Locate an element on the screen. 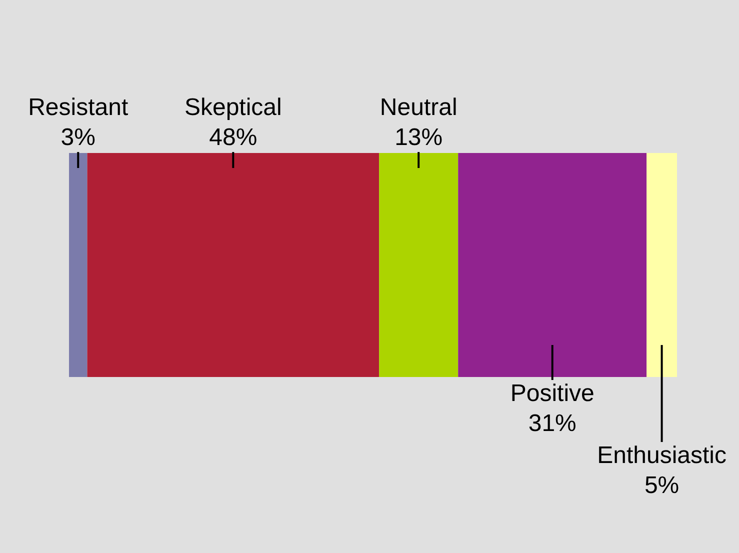 Image resolution: width=739 pixels, height=553 pixels. series-label: Resistant is located at coordinates (78, 107).